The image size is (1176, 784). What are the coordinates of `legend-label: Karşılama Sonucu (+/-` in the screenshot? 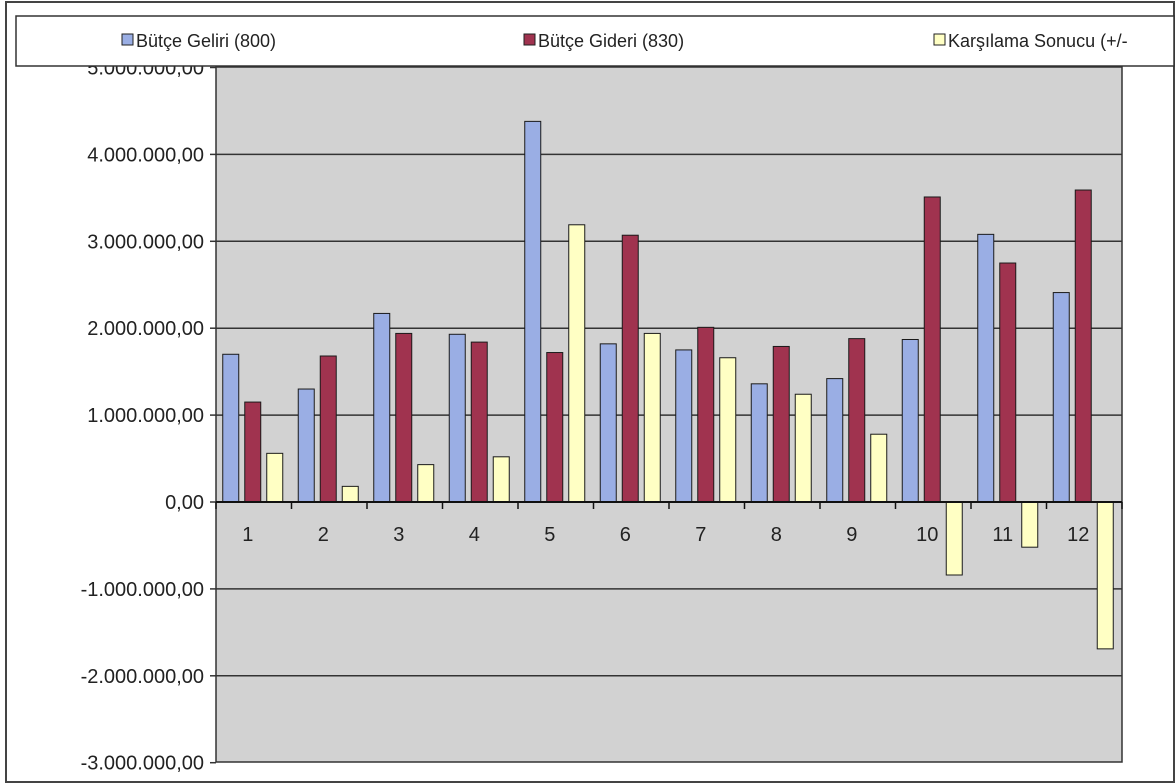 It's located at (1038, 41).